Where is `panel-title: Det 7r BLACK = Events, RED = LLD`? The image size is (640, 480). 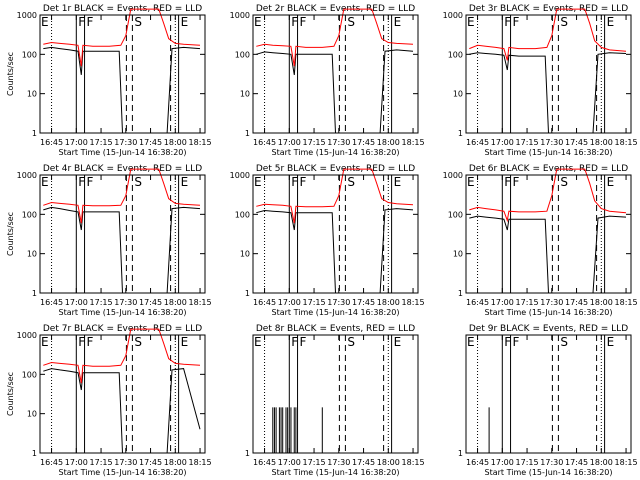 panel-title: Det 7r BLACK = Events, RED = LLD is located at coordinates (122, 329).